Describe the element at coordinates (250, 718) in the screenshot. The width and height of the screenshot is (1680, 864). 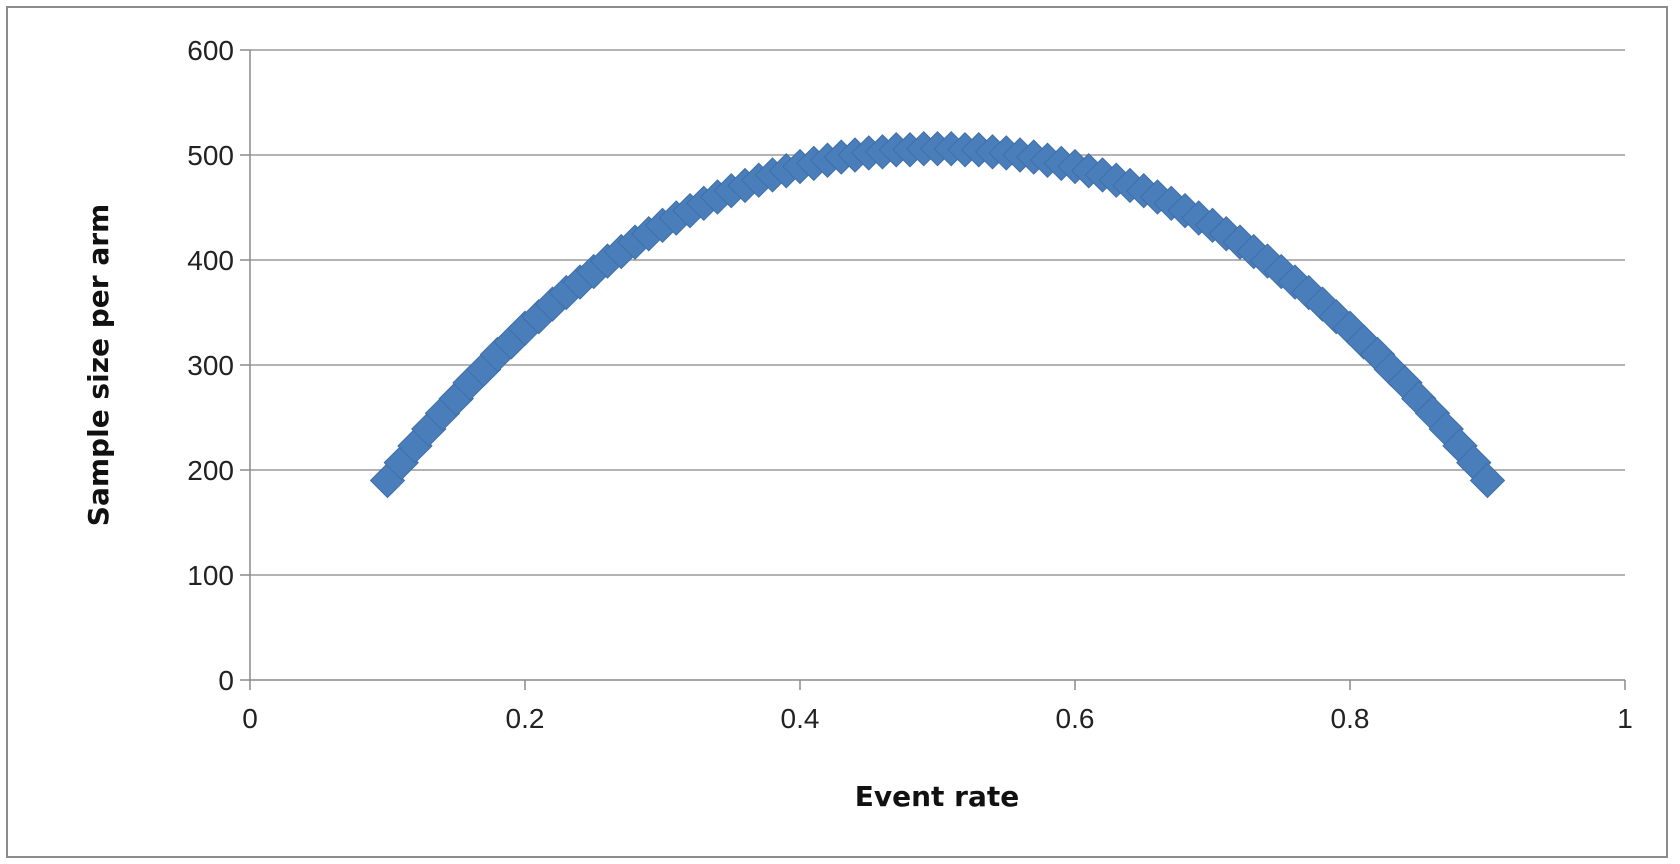
I see `x-tick-label: 0` at that location.